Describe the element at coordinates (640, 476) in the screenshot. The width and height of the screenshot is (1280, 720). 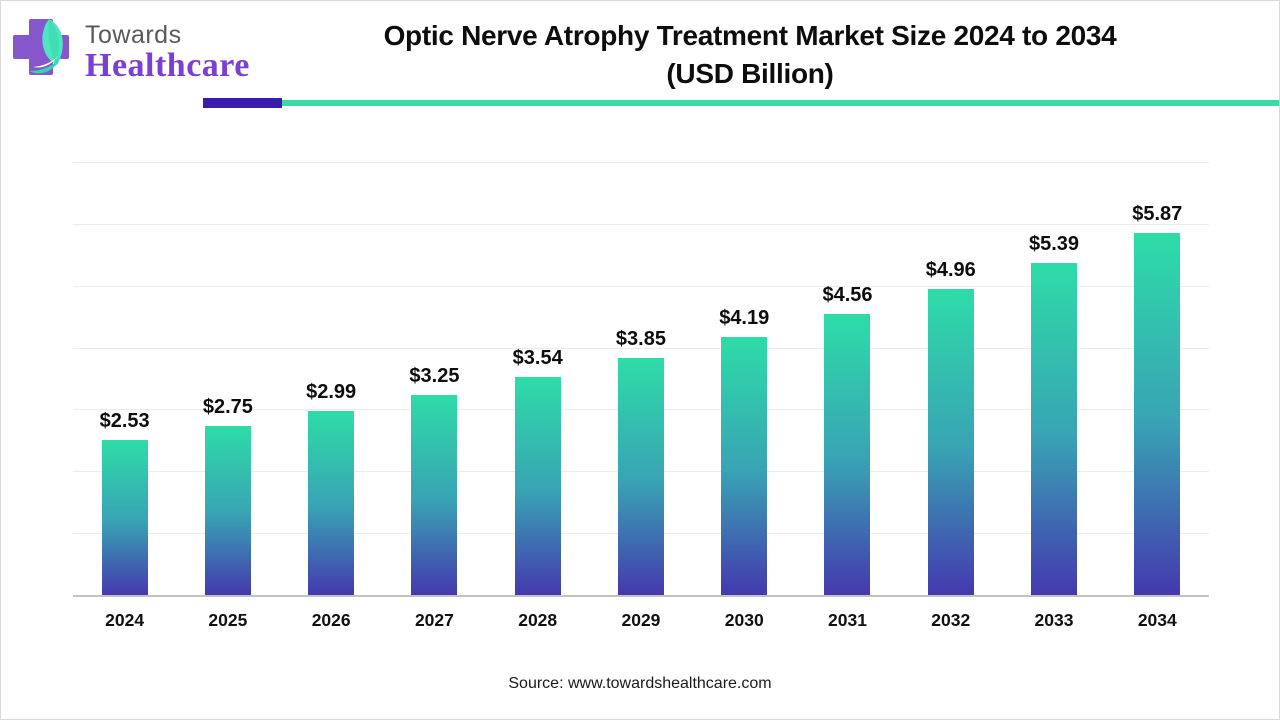
I see `bar-2029` at that location.